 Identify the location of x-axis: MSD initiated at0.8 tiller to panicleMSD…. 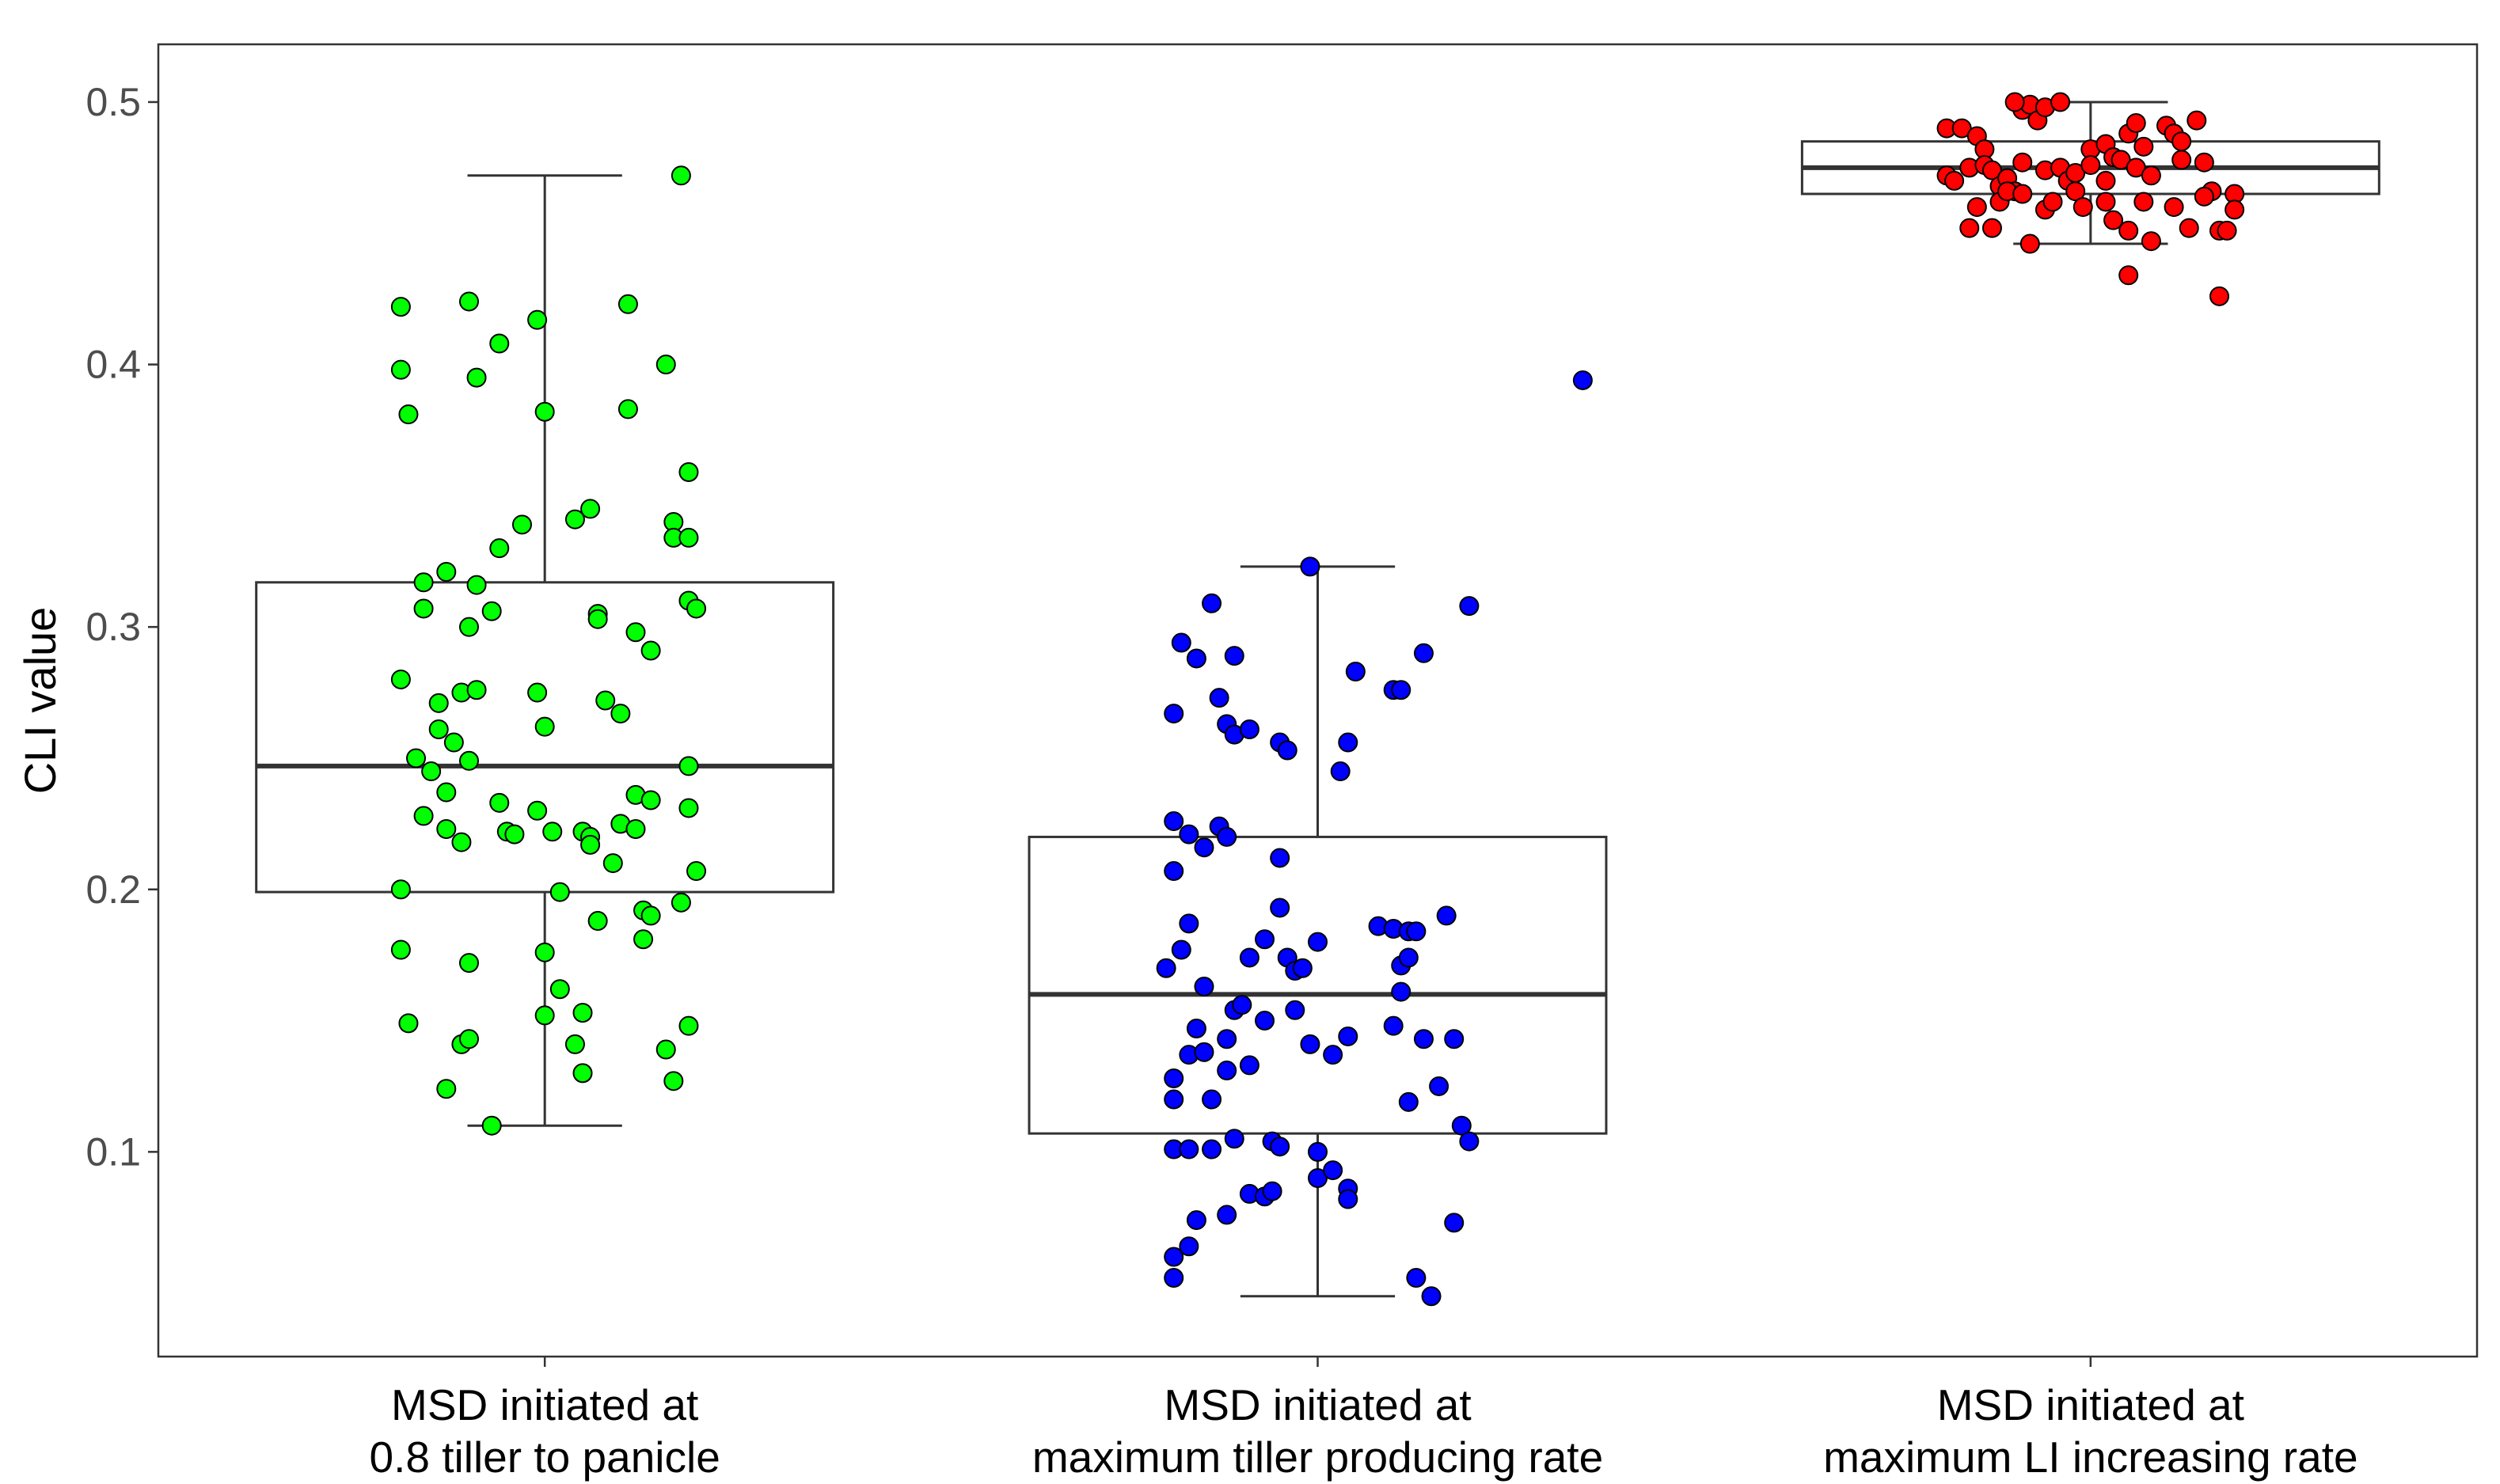
(1364, 1419).